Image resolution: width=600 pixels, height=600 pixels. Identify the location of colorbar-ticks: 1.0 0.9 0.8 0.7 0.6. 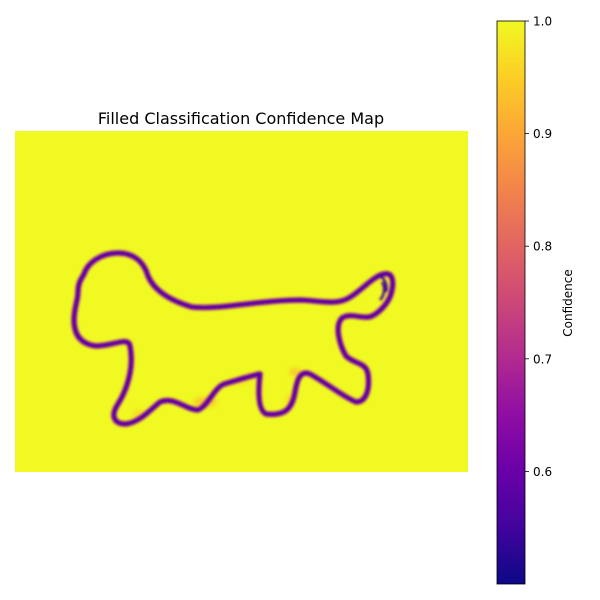
(538, 247).